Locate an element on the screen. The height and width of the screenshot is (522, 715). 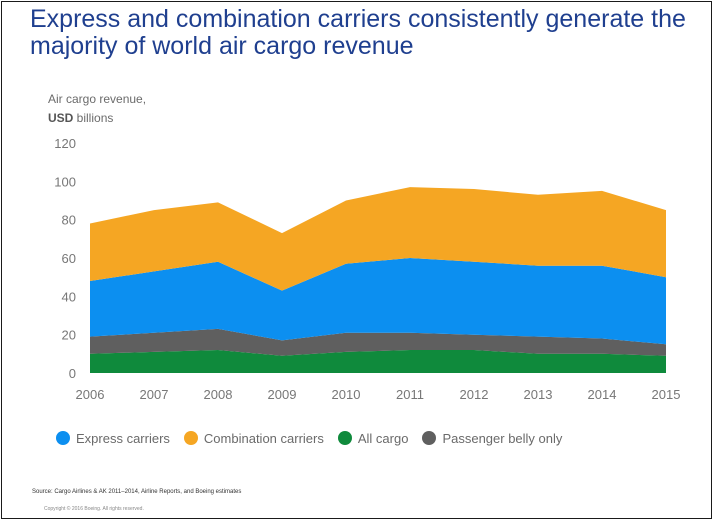
y-tick-label: 20 is located at coordinates (69, 335).